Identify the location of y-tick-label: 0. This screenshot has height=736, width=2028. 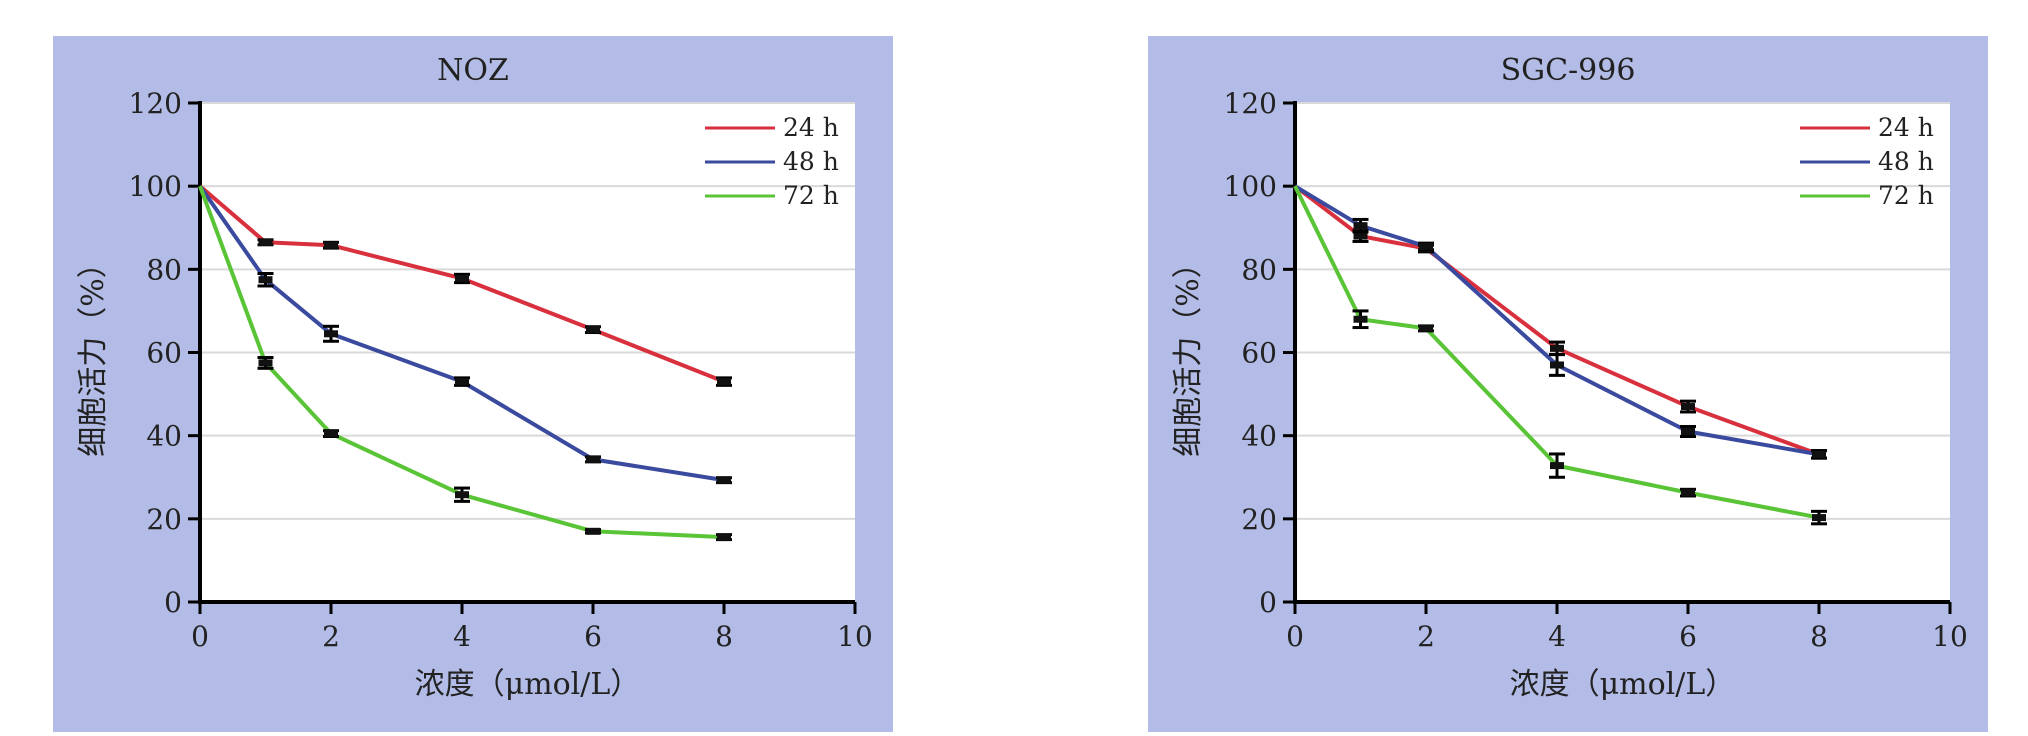
(173, 602).